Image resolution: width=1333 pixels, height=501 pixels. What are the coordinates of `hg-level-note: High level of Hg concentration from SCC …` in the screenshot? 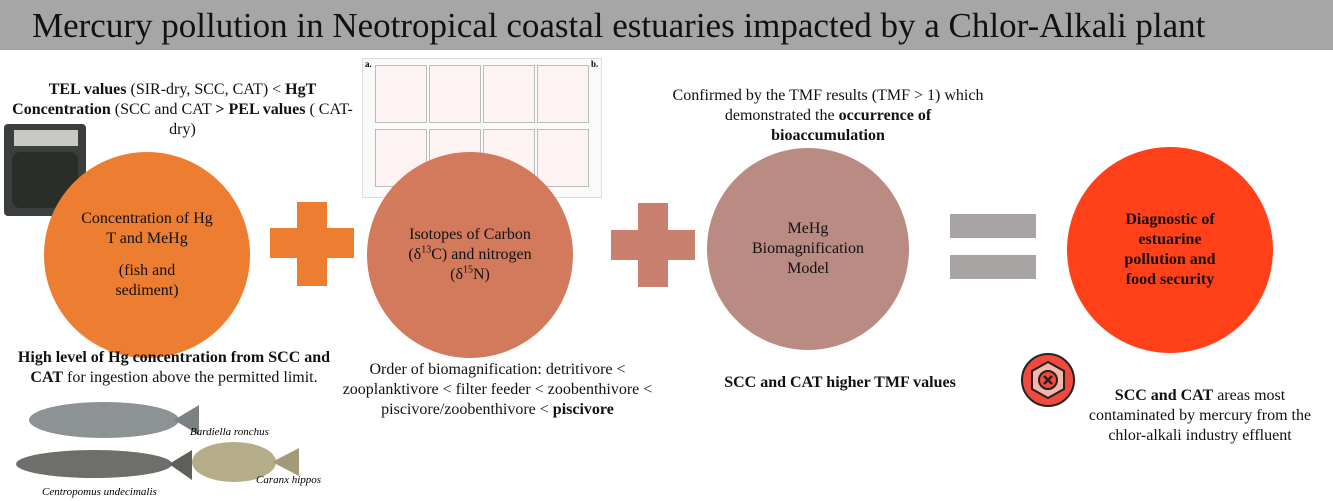 It's located at (174, 368).